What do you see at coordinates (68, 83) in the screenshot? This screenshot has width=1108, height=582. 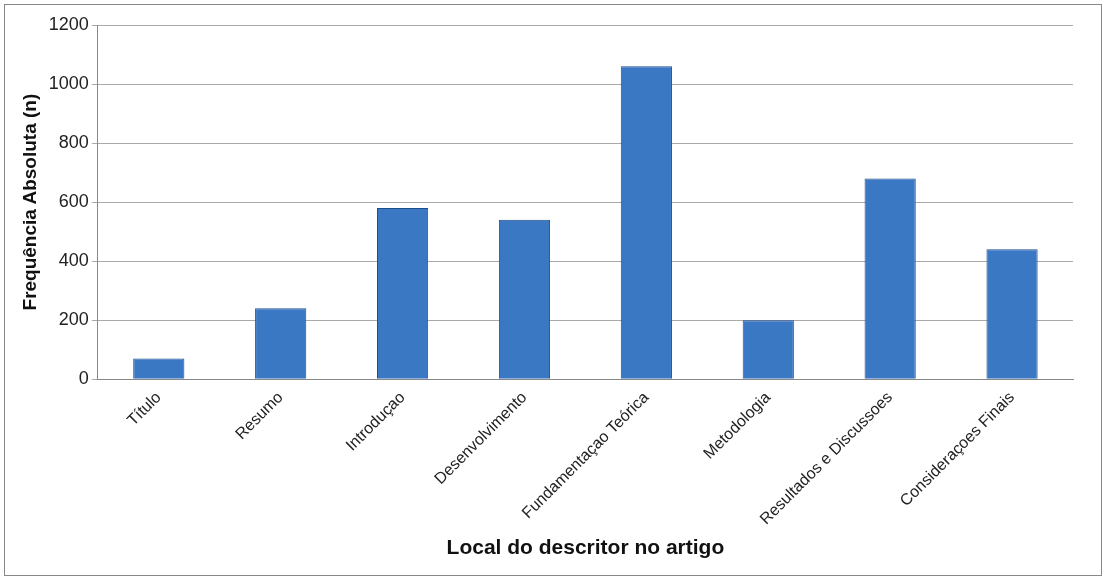 I see `y-tick-label: 1000` at bounding box center [68, 83].